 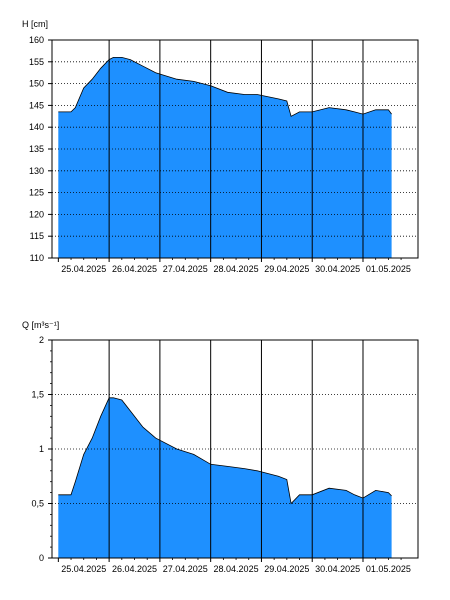 What do you see at coordinates (41, 449) in the screenshot?
I see `y-tick-label: 1` at bounding box center [41, 449].